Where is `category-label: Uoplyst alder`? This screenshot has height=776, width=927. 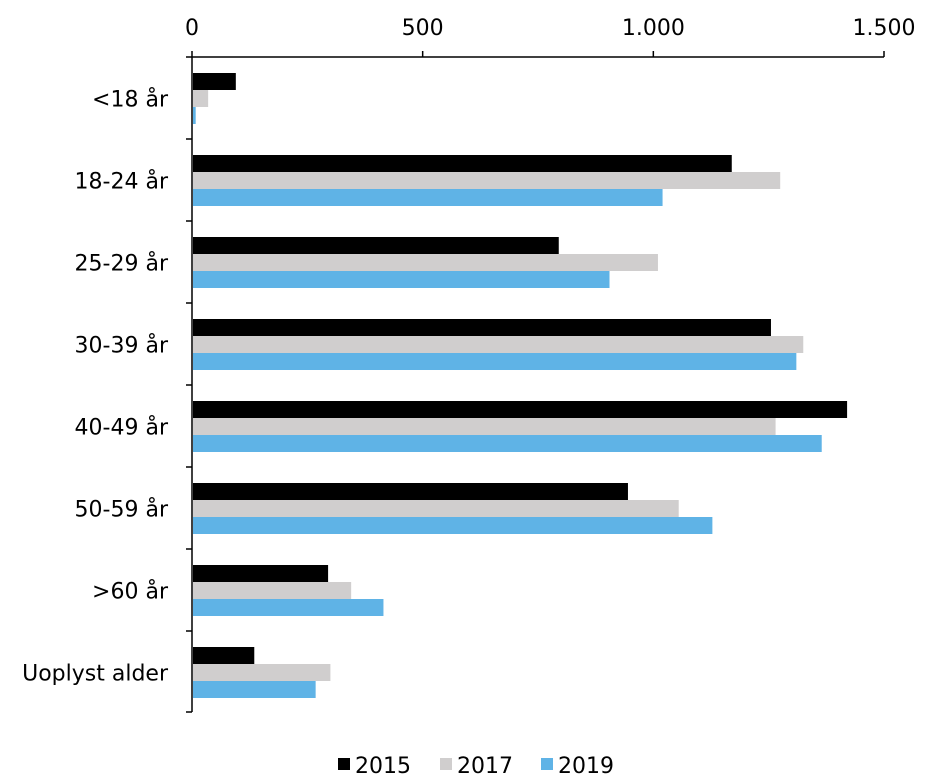 category-label: Uoplyst alder is located at coordinates (95, 674).